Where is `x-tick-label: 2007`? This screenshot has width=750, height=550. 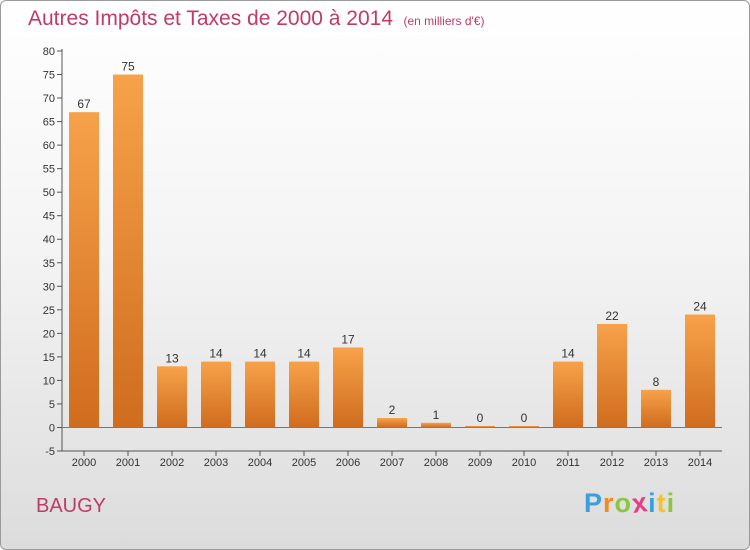
x-tick-label: 2007 is located at coordinates (392, 463).